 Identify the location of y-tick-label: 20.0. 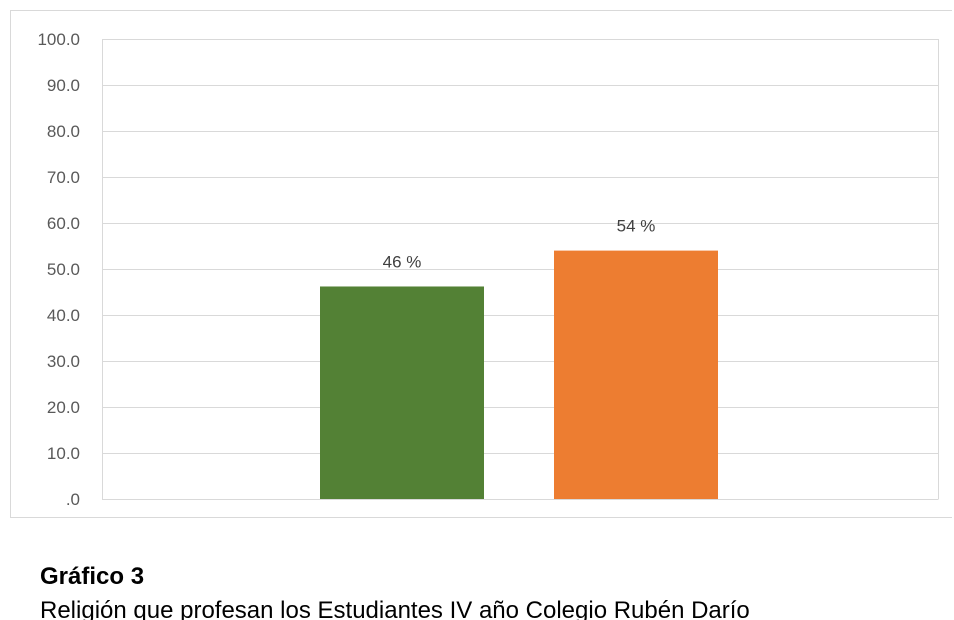
(63, 407).